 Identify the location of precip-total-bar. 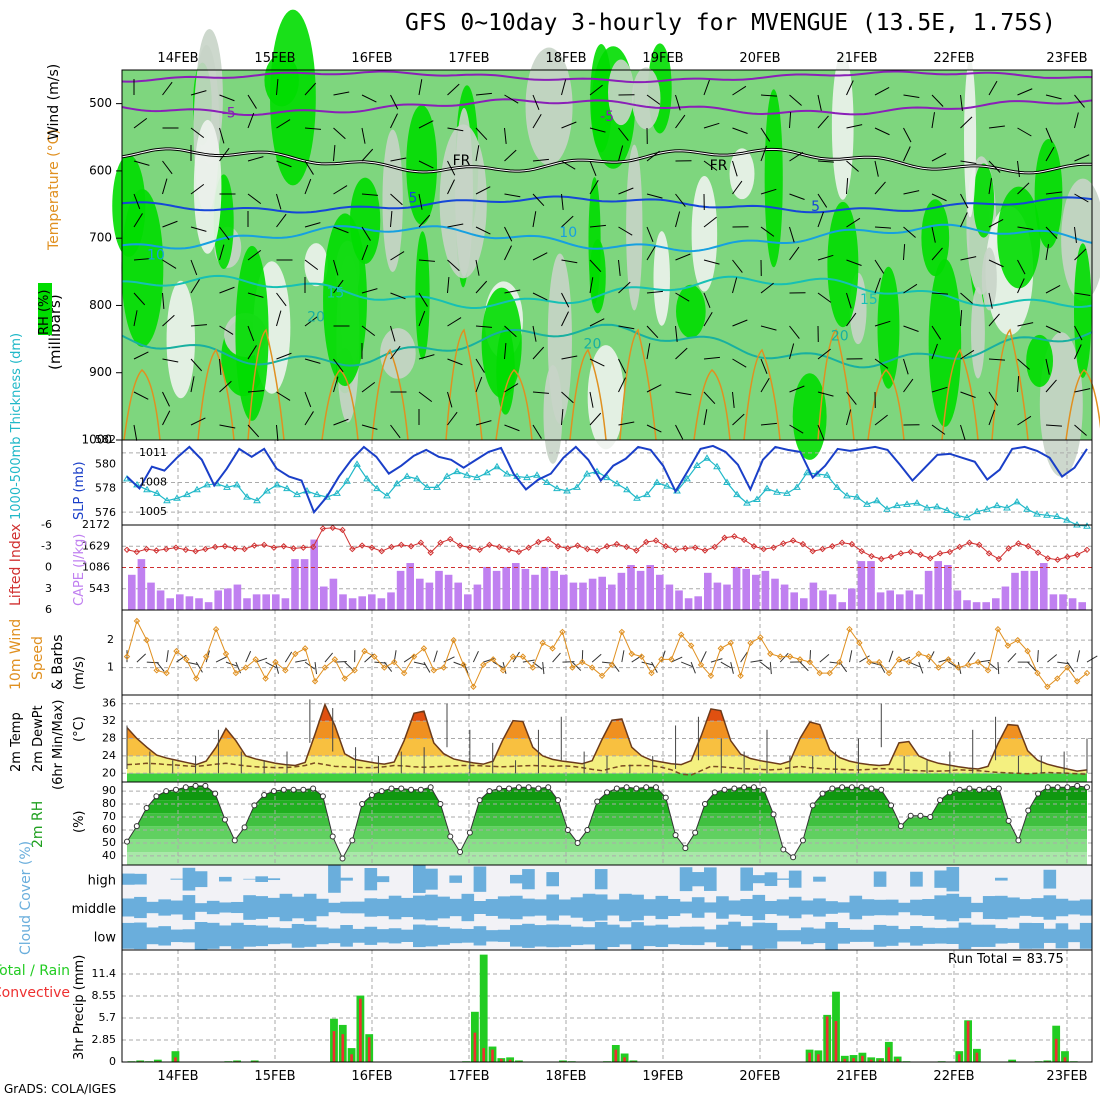
(483, 1008).